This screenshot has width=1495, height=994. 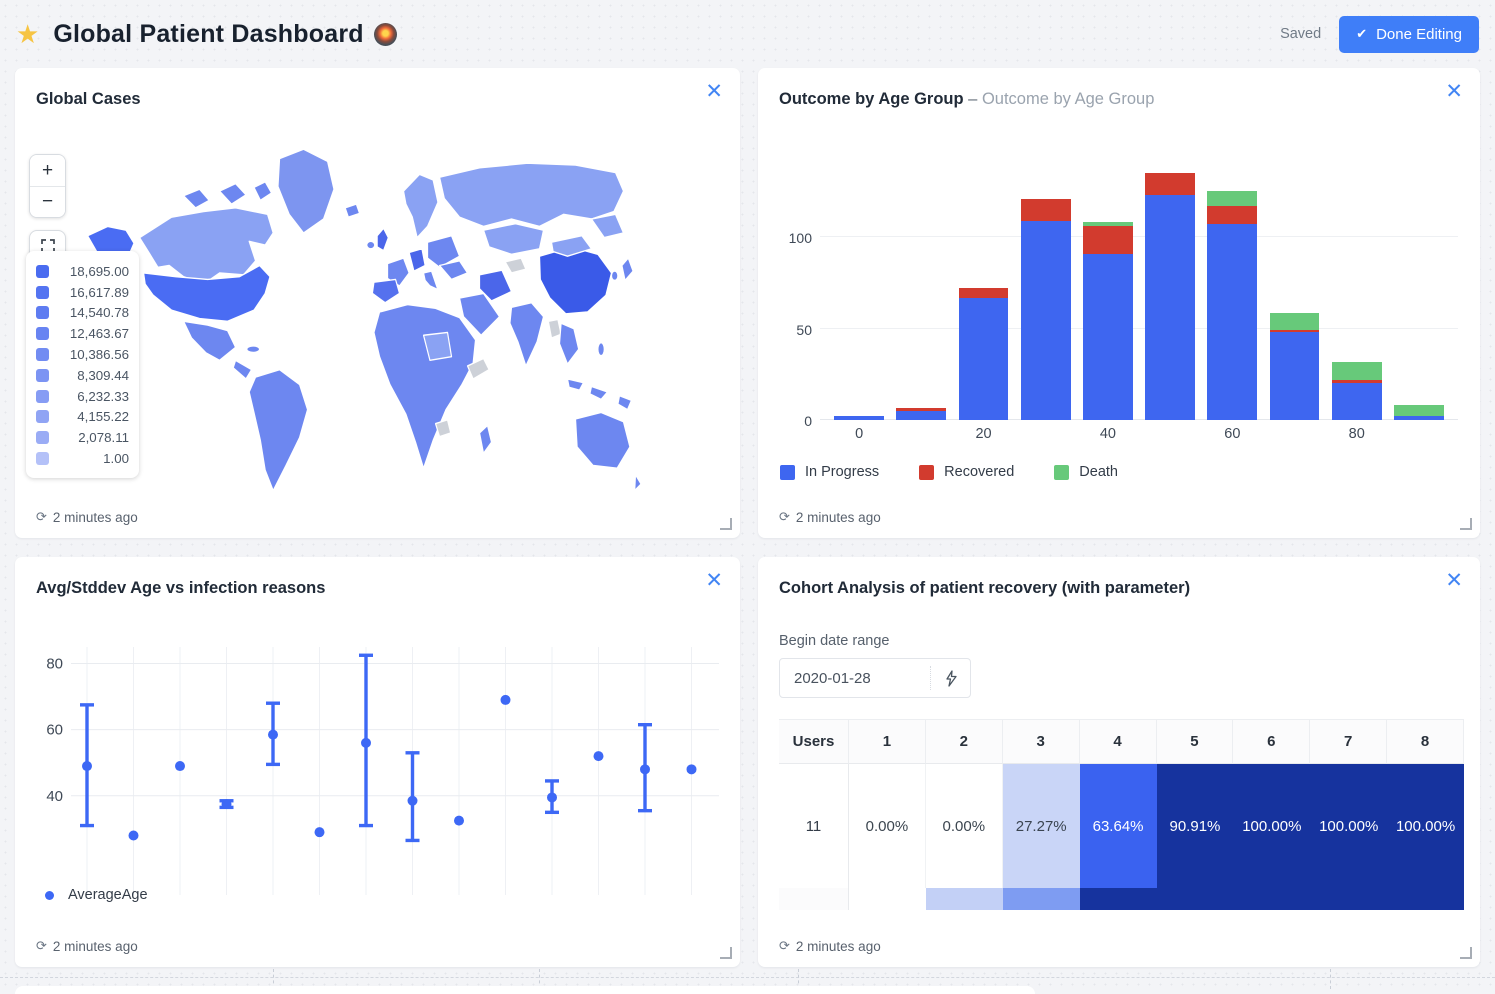 I want to click on cohort-cell: 63.64%, so click(x=1118, y=826).